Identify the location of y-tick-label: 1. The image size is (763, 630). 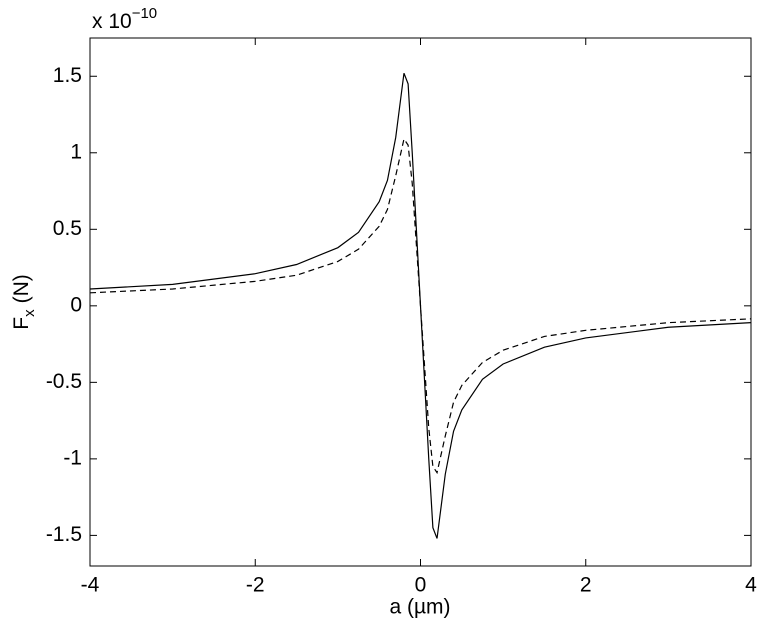
(76, 151).